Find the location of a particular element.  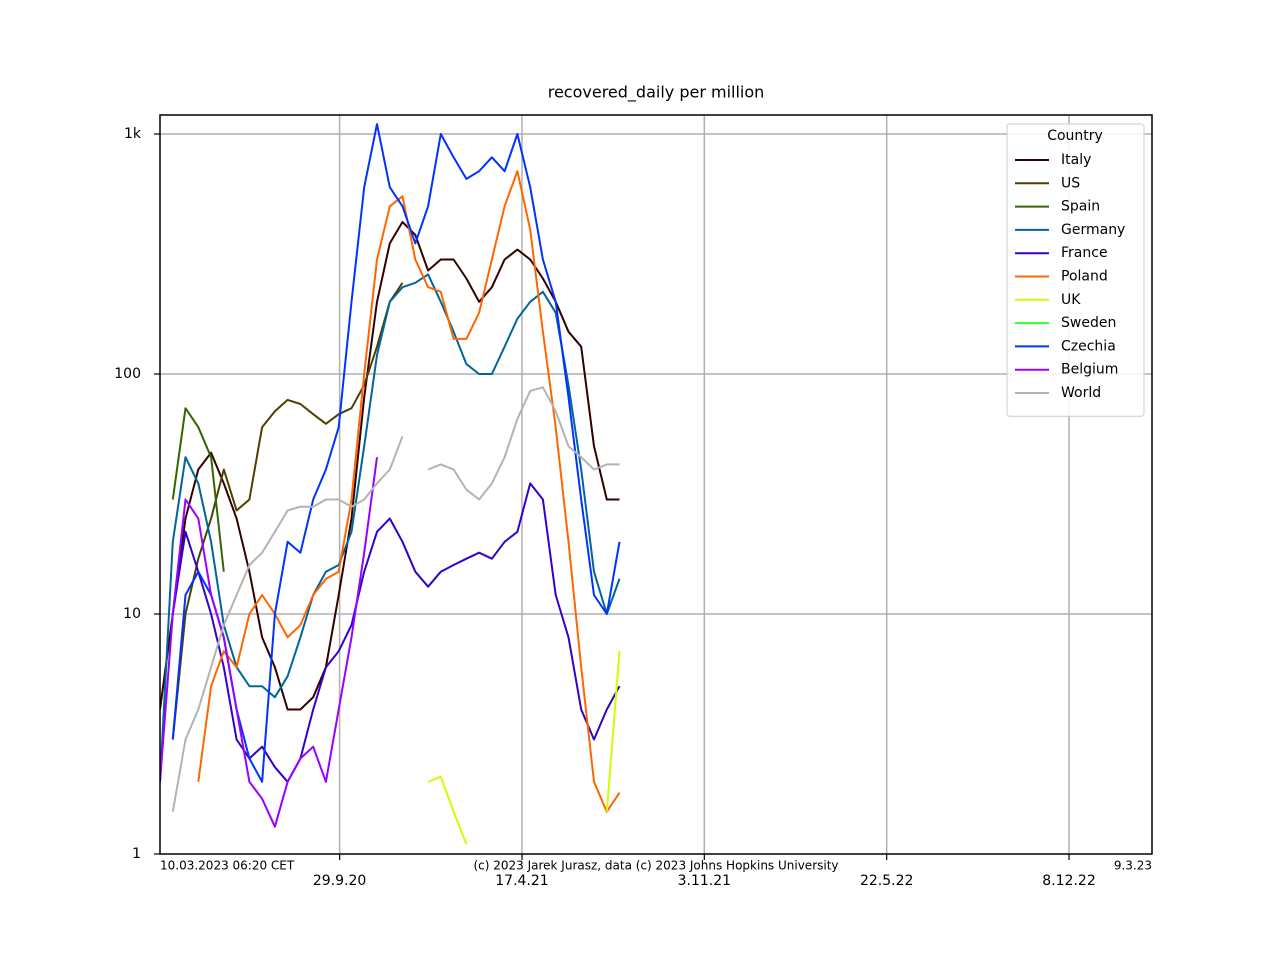

legend-label: Poland is located at coordinates (1084, 277).